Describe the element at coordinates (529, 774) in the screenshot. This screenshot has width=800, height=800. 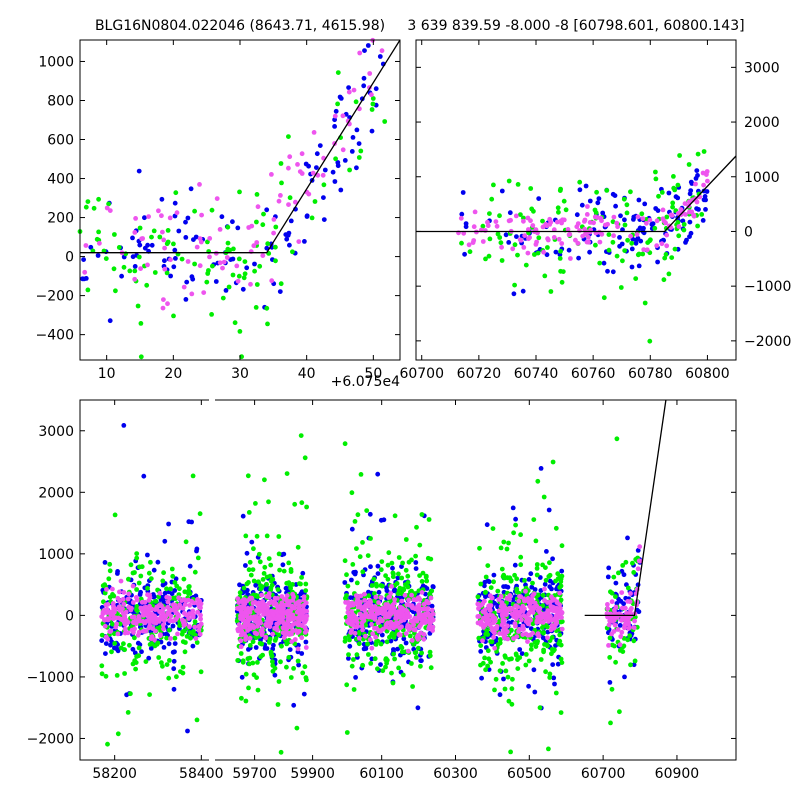
I see `x-tick-label: 60500` at that location.